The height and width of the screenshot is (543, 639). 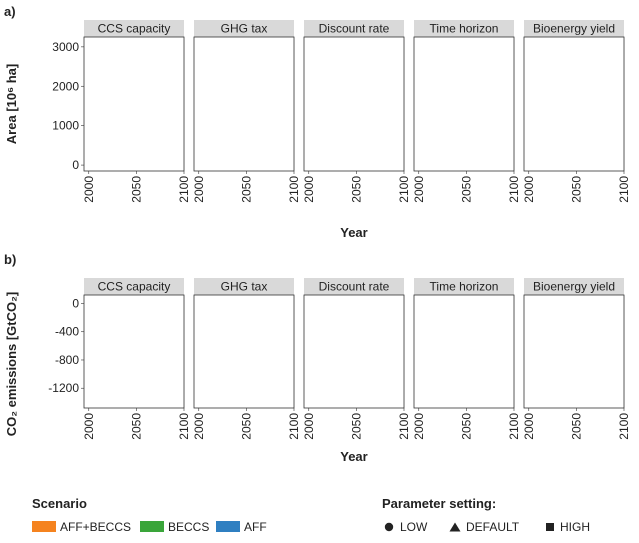 What do you see at coordinates (10, 11) in the screenshot?
I see `panel-tag: a)` at bounding box center [10, 11].